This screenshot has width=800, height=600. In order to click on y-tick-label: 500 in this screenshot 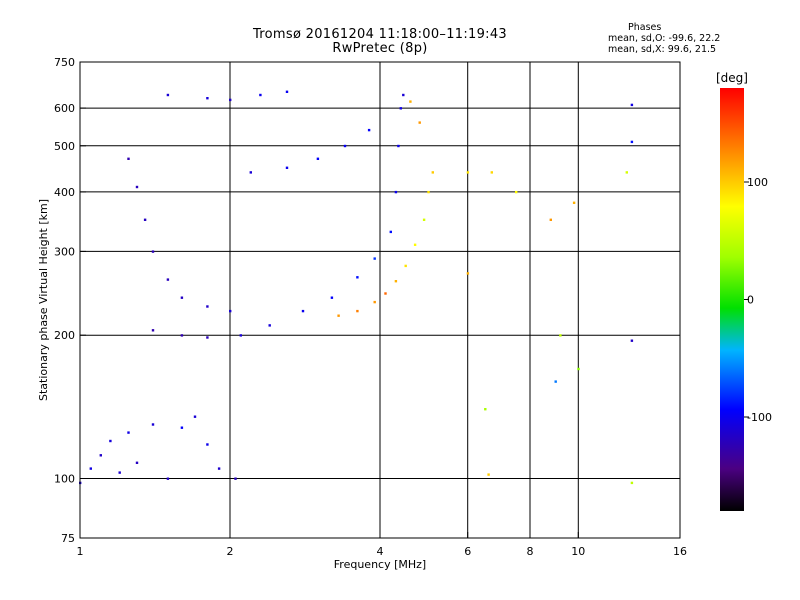, I will do `click(64, 146)`.